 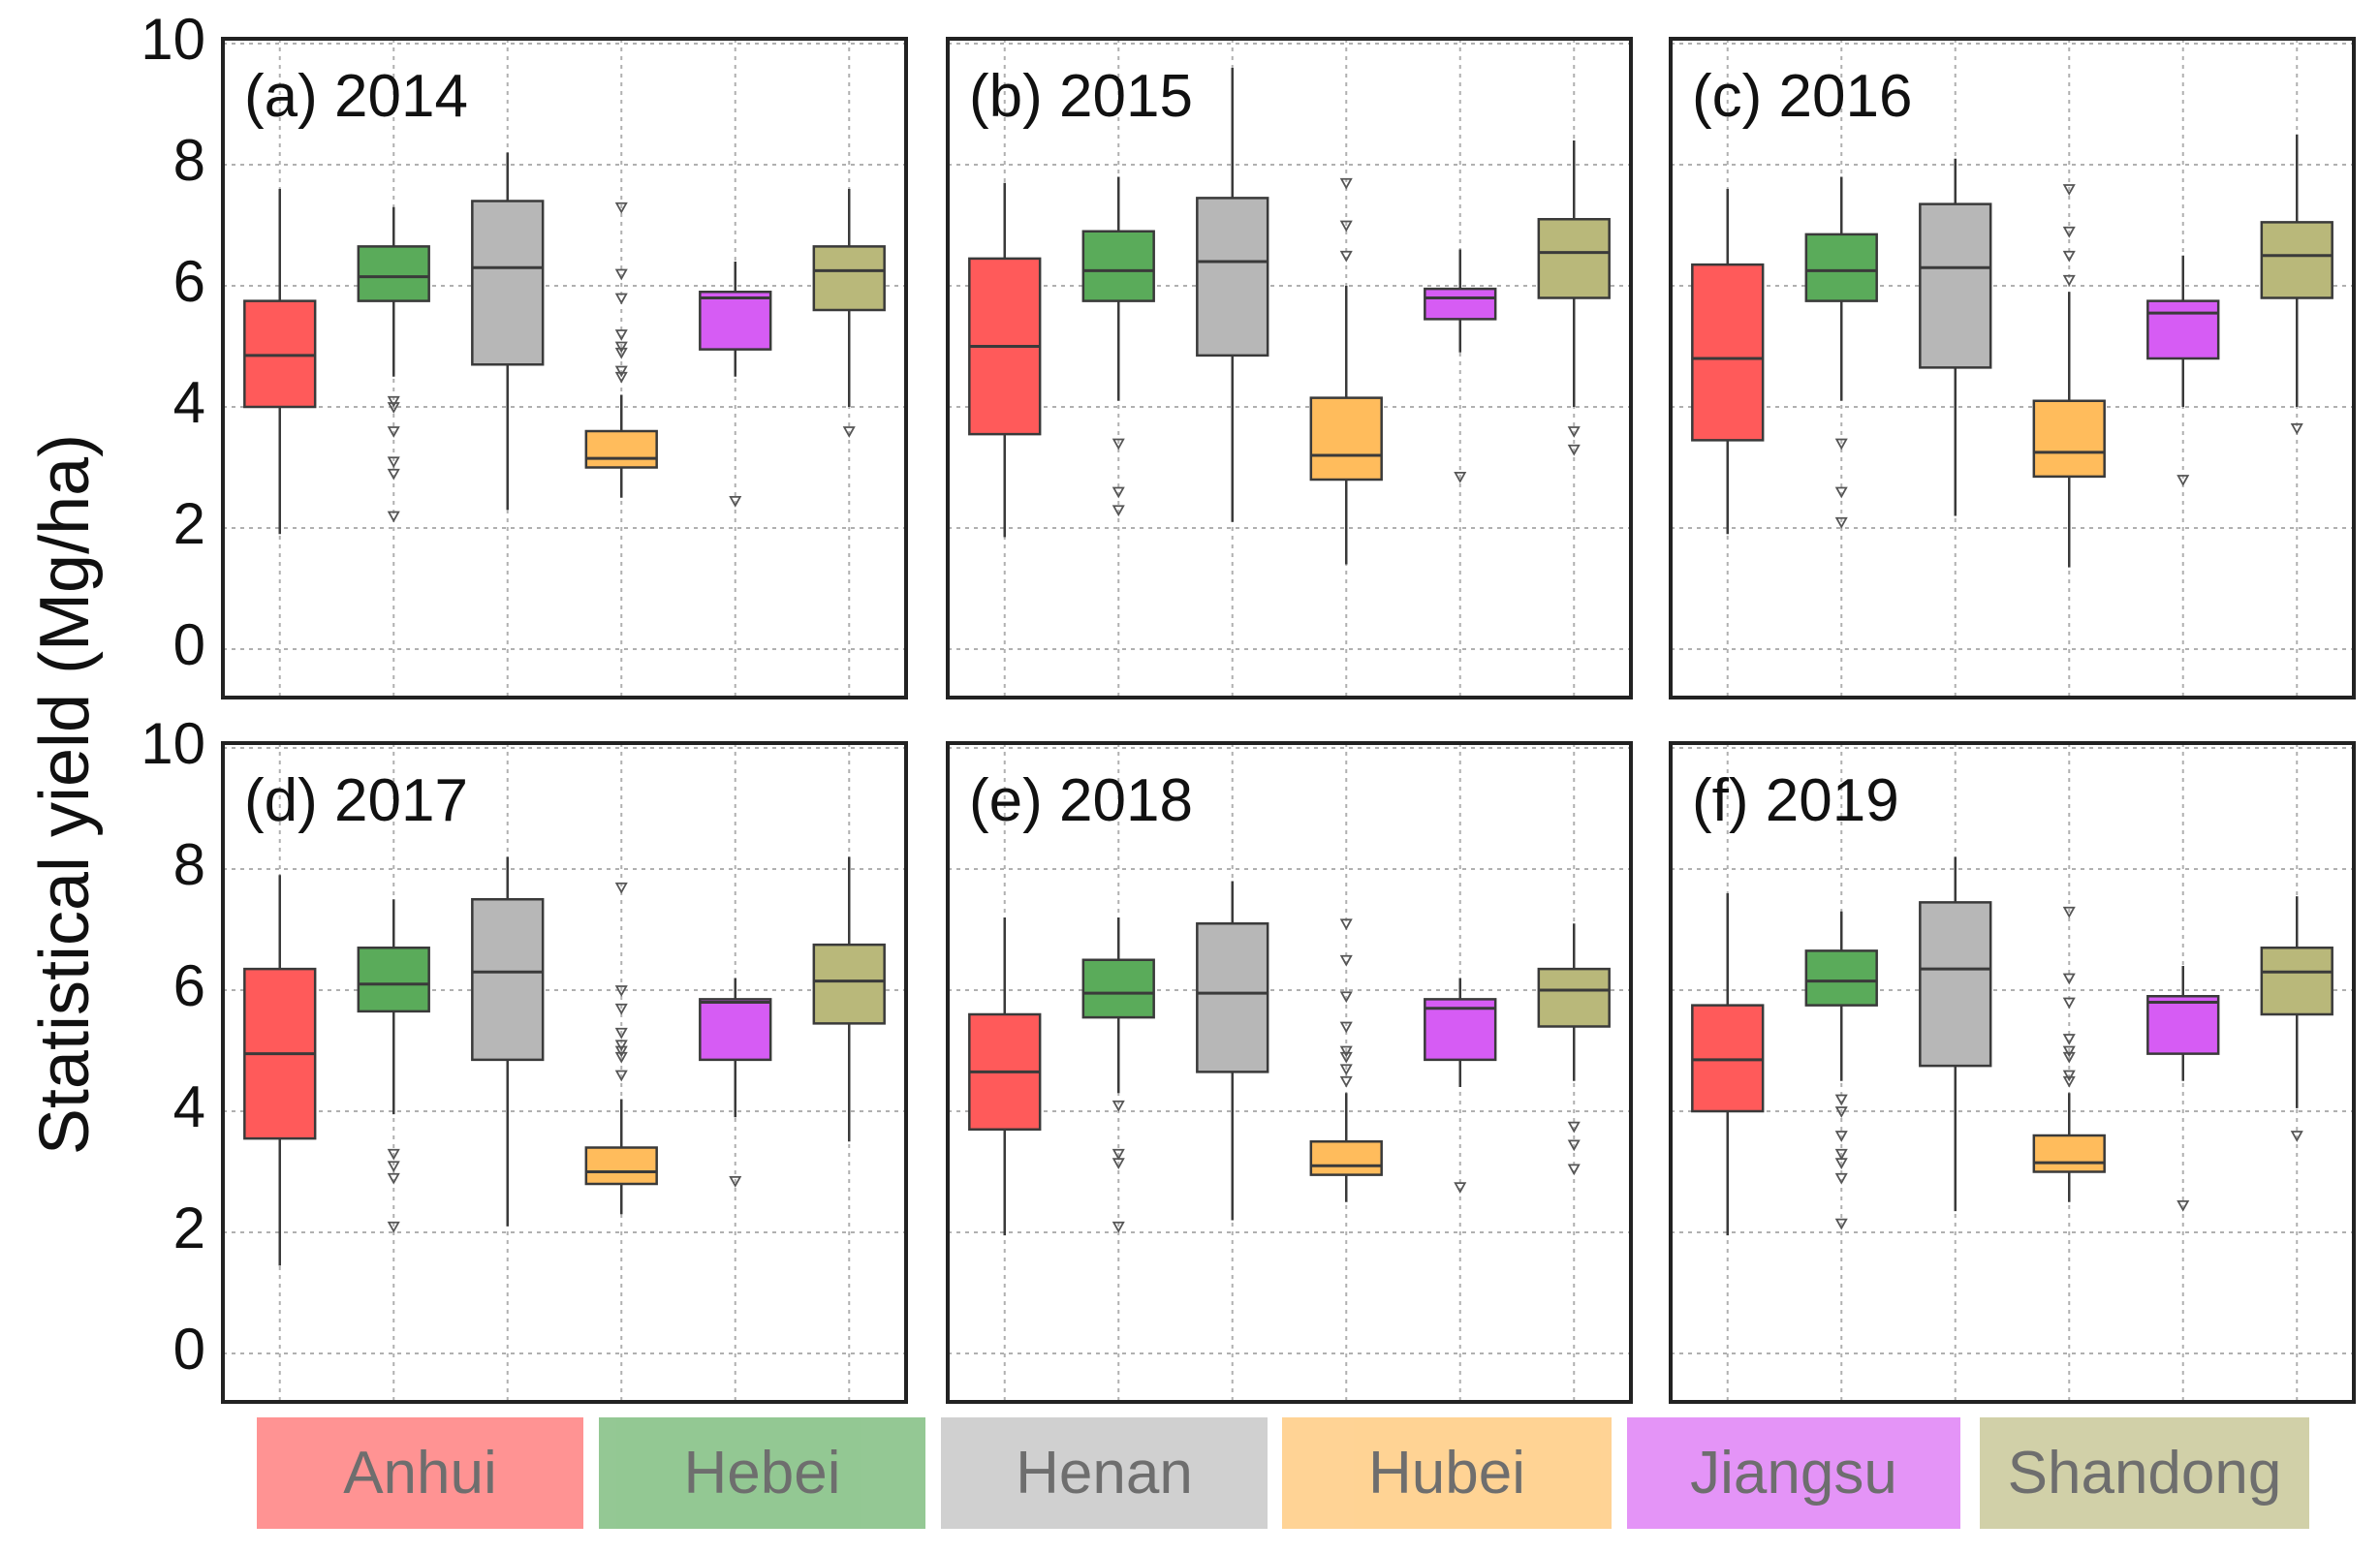 What do you see at coordinates (1447, 1473) in the screenshot?
I see `legend-item-hubei: Hubei` at bounding box center [1447, 1473].